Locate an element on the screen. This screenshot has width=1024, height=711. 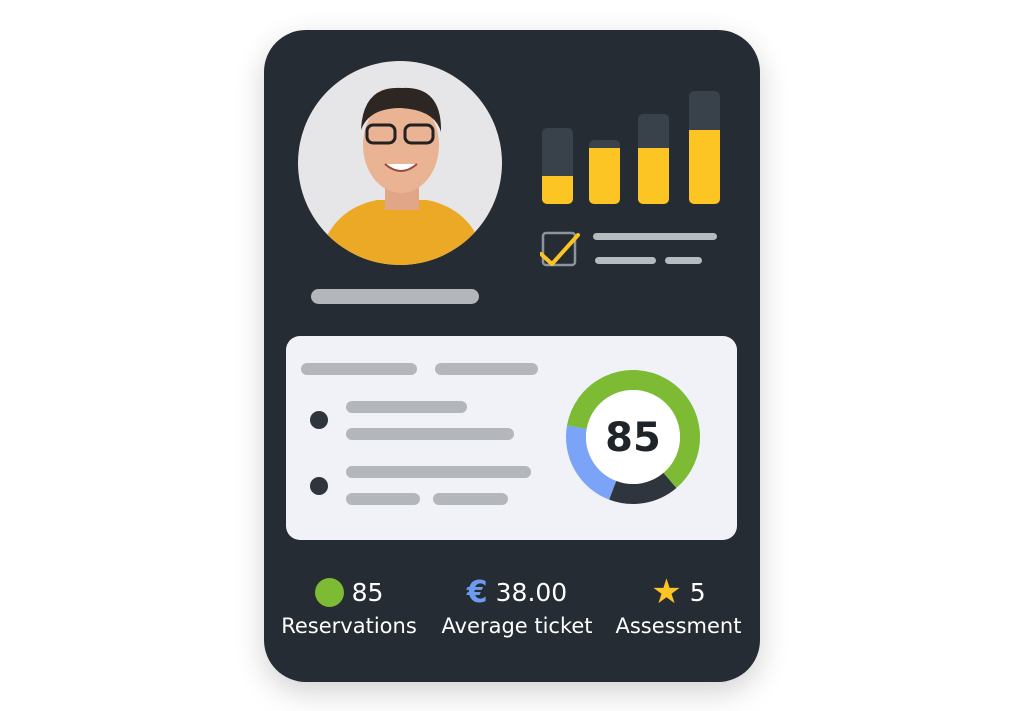
checkbox-checked-icon is located at coordinates (561, 249).